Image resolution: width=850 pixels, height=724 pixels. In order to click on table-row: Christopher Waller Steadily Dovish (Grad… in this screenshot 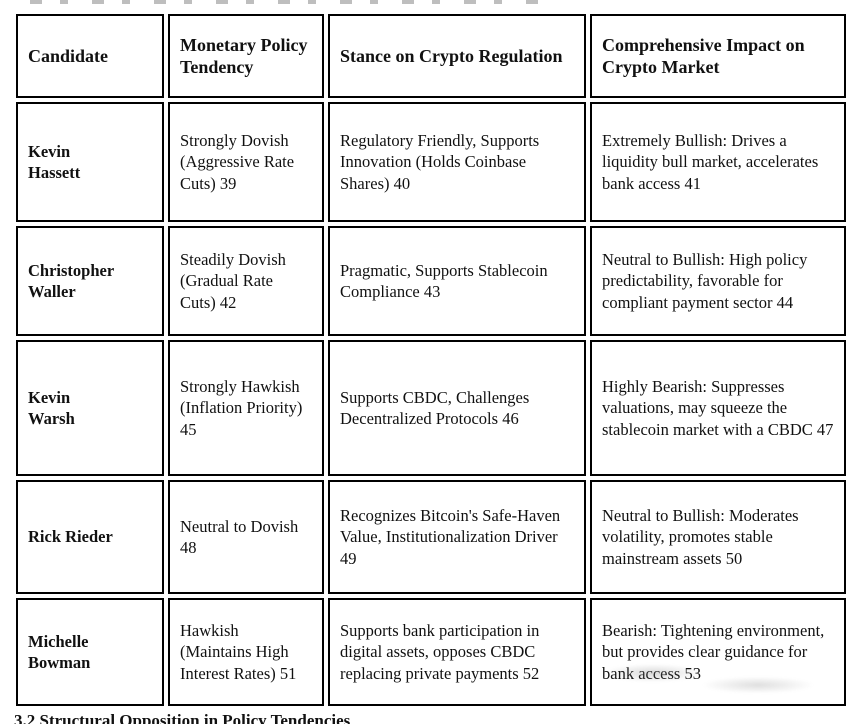, I will do `click(431, 281)`.